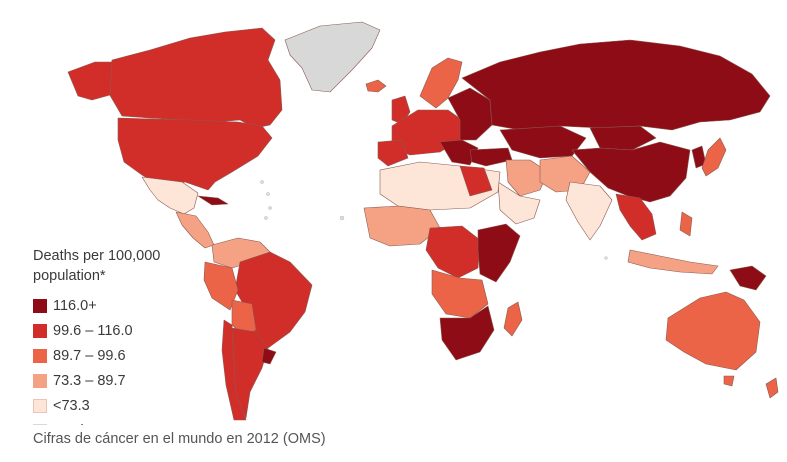 The image size is (787, 462). What do you see at coordinates (128, 355) in the screenshot?
I see `legend-item: 89.7 – 99.6` at bounding box center [128, 355].